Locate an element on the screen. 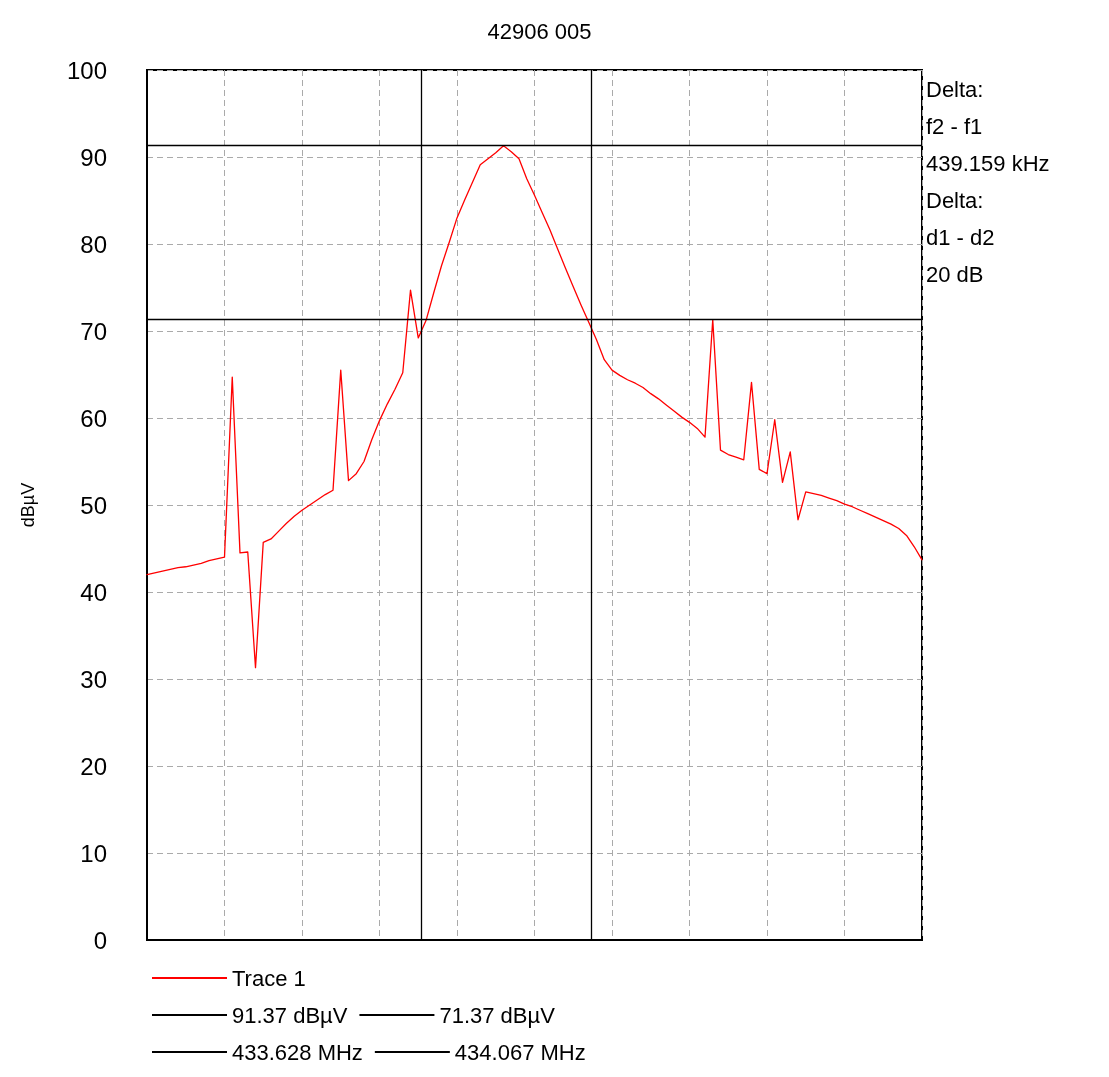  chart-title: 42906 005 is located at coordinates (539, 31).